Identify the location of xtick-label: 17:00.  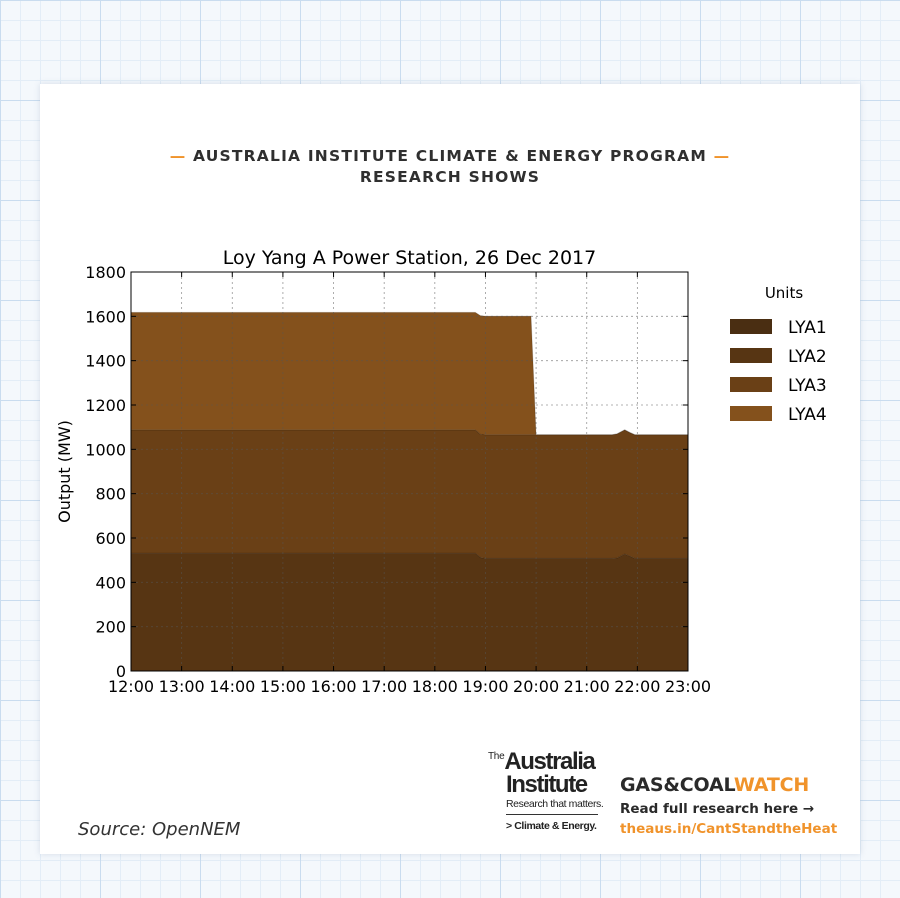
(384, 686).